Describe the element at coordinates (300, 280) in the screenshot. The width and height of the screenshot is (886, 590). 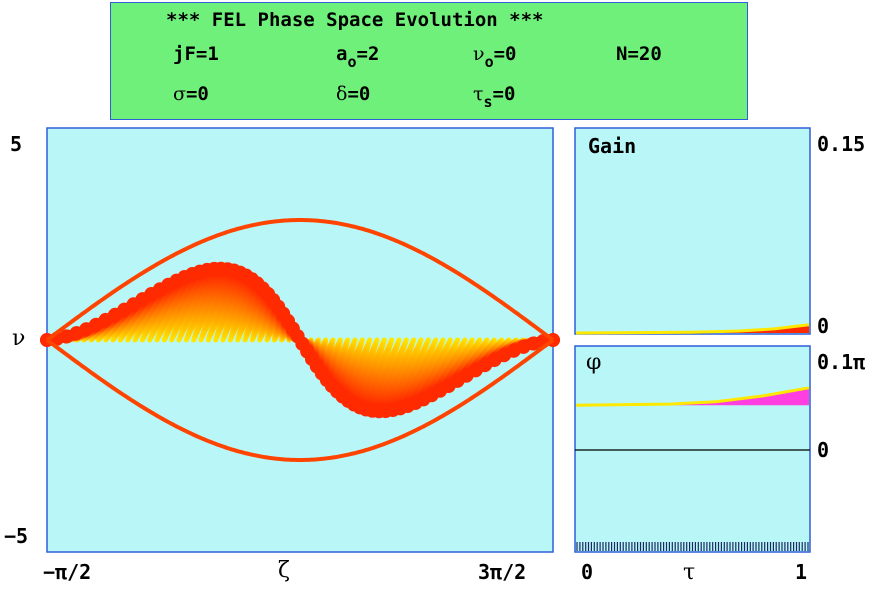
I see `separatrix-upper` at that location.